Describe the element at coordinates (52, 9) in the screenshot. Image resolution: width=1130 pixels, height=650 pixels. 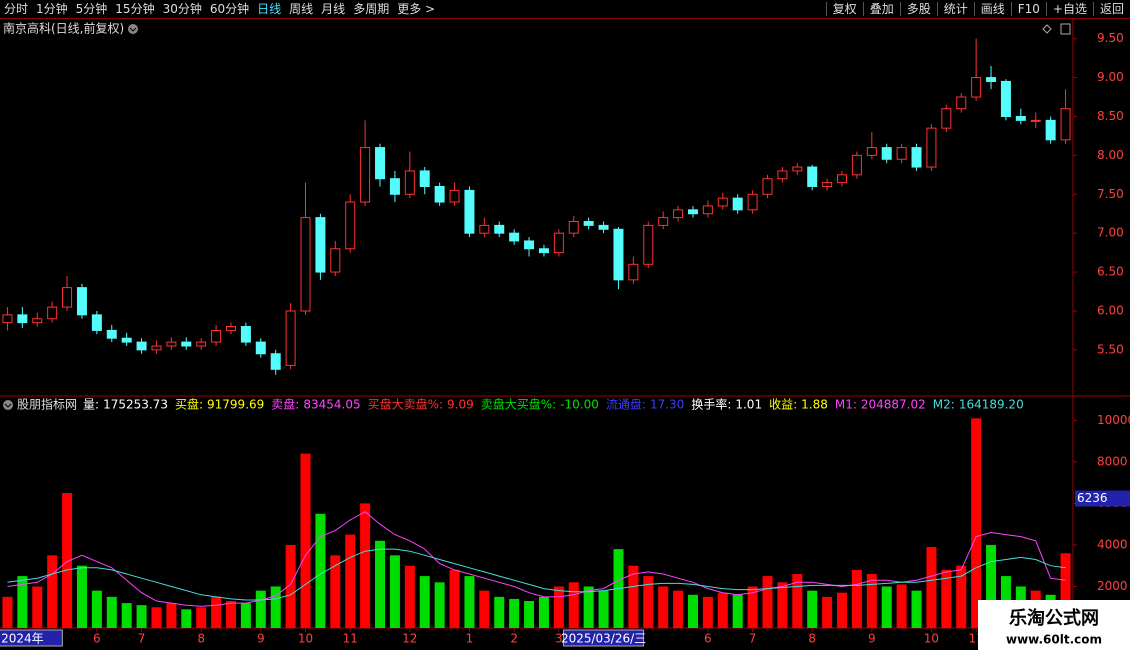
I see `period-tab: 1分钟` at that location.